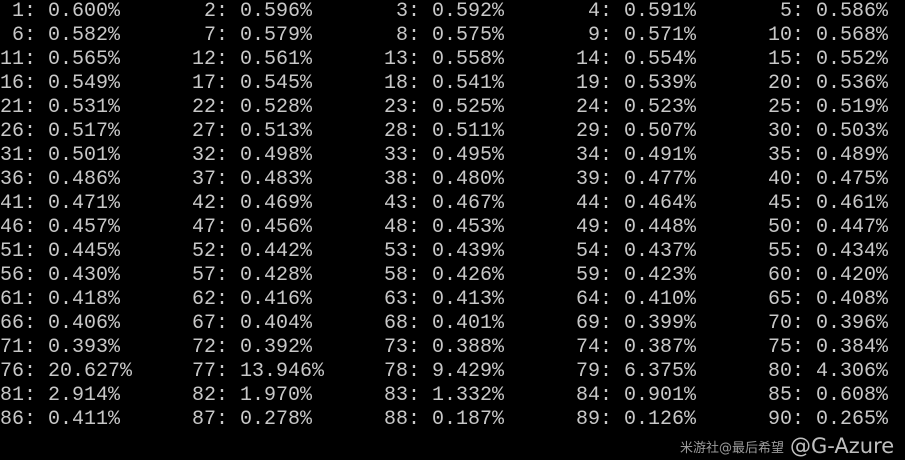 This screenshot has height=460, width=905. Describe the element at coordinates (842, 446) in the screenshot. I see `watermark-author: @G-Azure` at that location.